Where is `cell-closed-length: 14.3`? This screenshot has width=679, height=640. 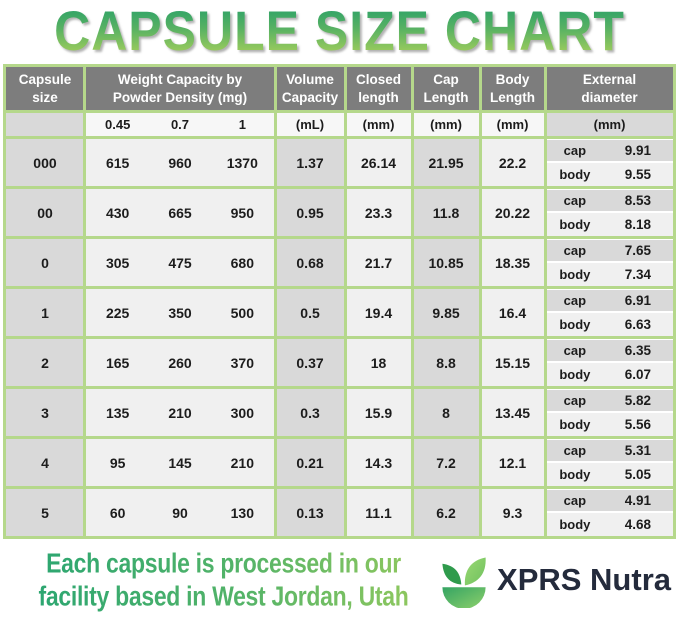 cell-closed-length: 14.3 is located at coordinates (378, 462).